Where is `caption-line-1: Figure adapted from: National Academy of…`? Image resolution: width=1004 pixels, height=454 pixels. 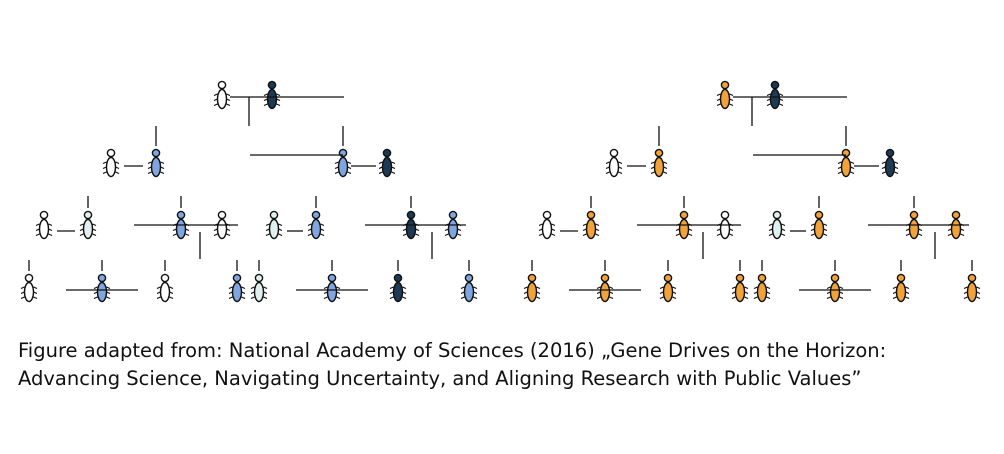
caption-line-1: Figure adapted from: National Academy of… is located at coordinates (452, 350).